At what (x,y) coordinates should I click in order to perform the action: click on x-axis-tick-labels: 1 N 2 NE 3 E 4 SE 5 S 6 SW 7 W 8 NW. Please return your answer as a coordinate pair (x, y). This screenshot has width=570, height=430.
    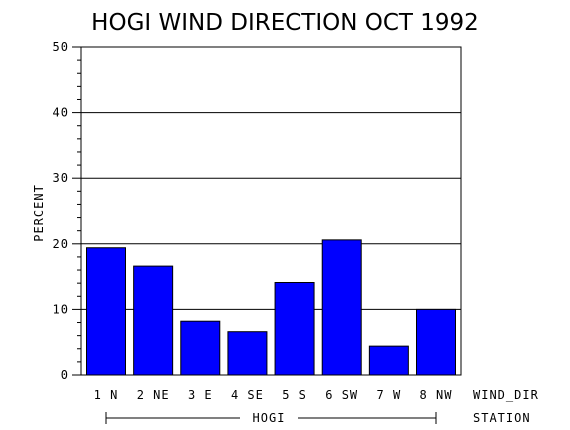
    Looking at the image, I should click on (273, 395).